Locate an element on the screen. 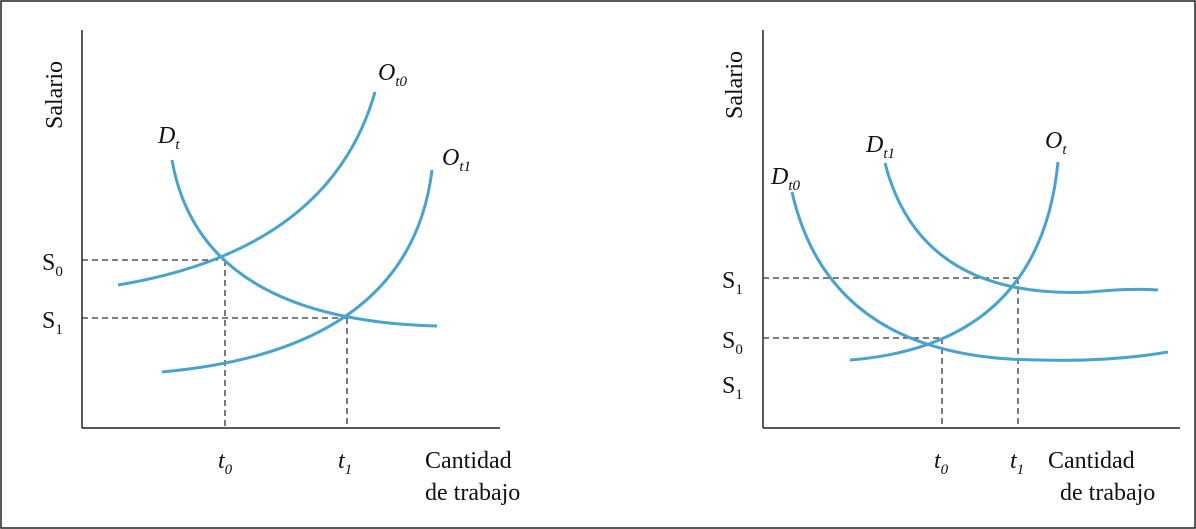  curve-label: Ot is located at coordinates (1056, 143).